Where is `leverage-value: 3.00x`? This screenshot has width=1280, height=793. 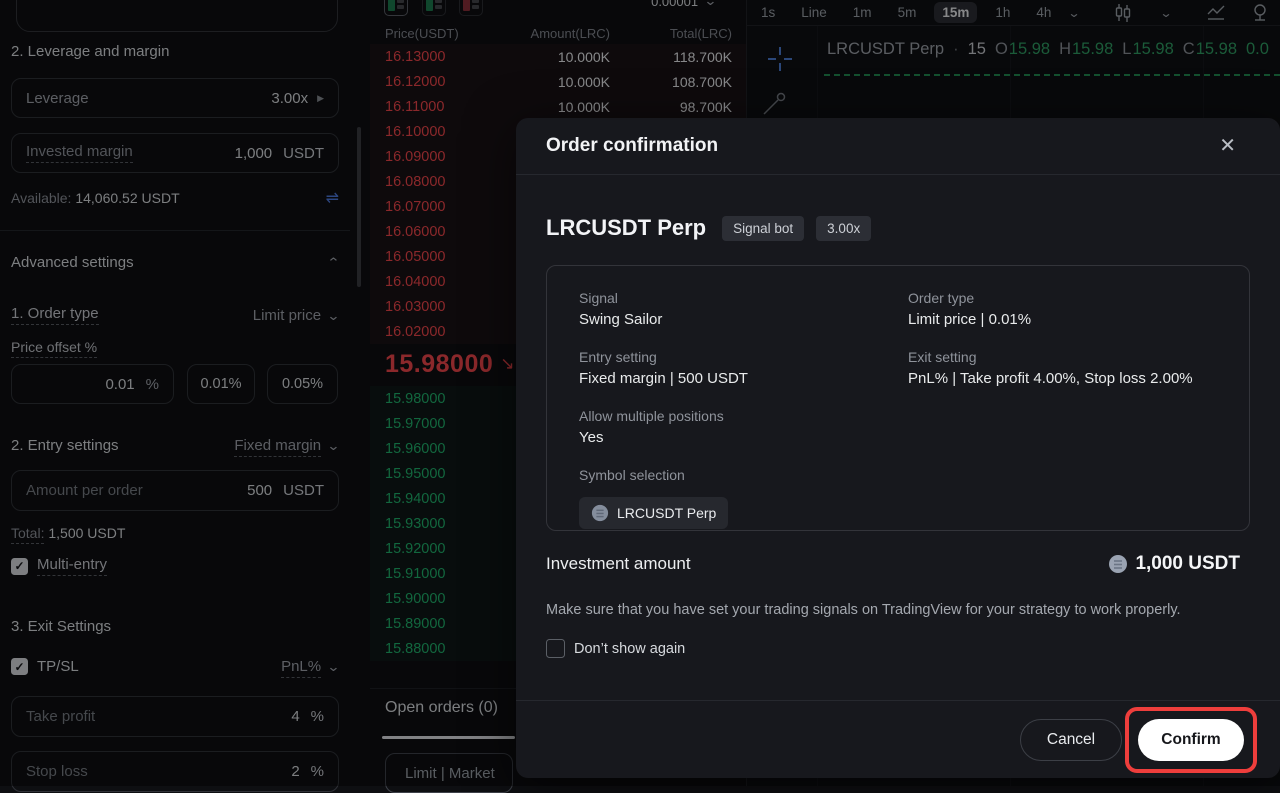
leverage-value: 3.00x is located at coordinates (290, 98).